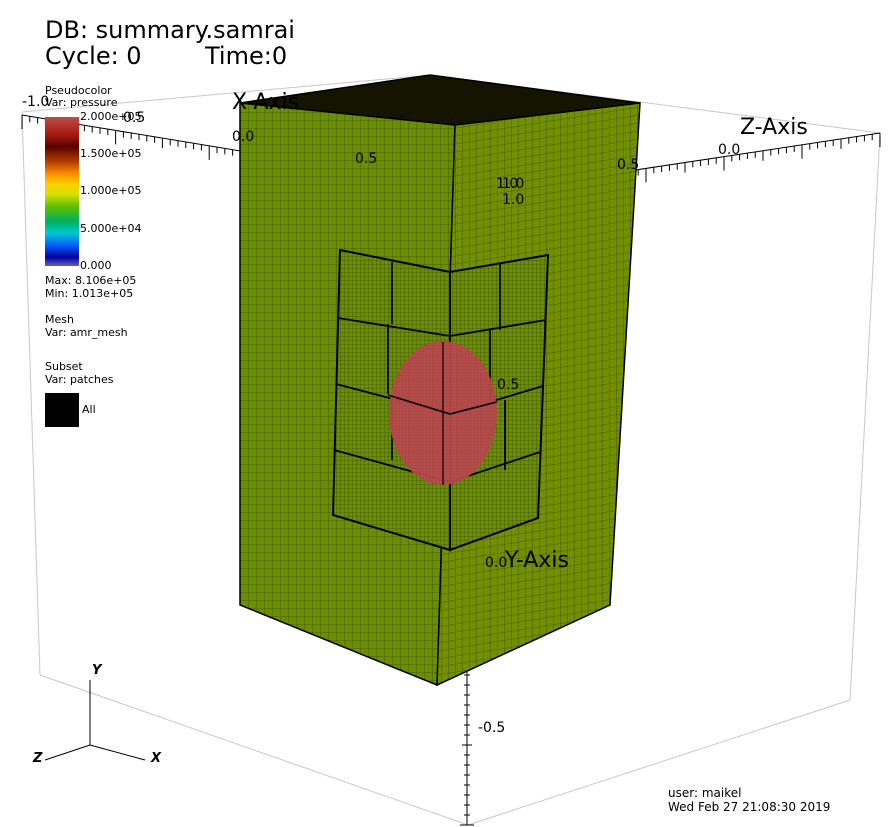  What do you see at coordinates (78, 90) in the screenshot?
I see `legend-pseudocolor-title: Pseudocolor` at bounding box center [78, 90].